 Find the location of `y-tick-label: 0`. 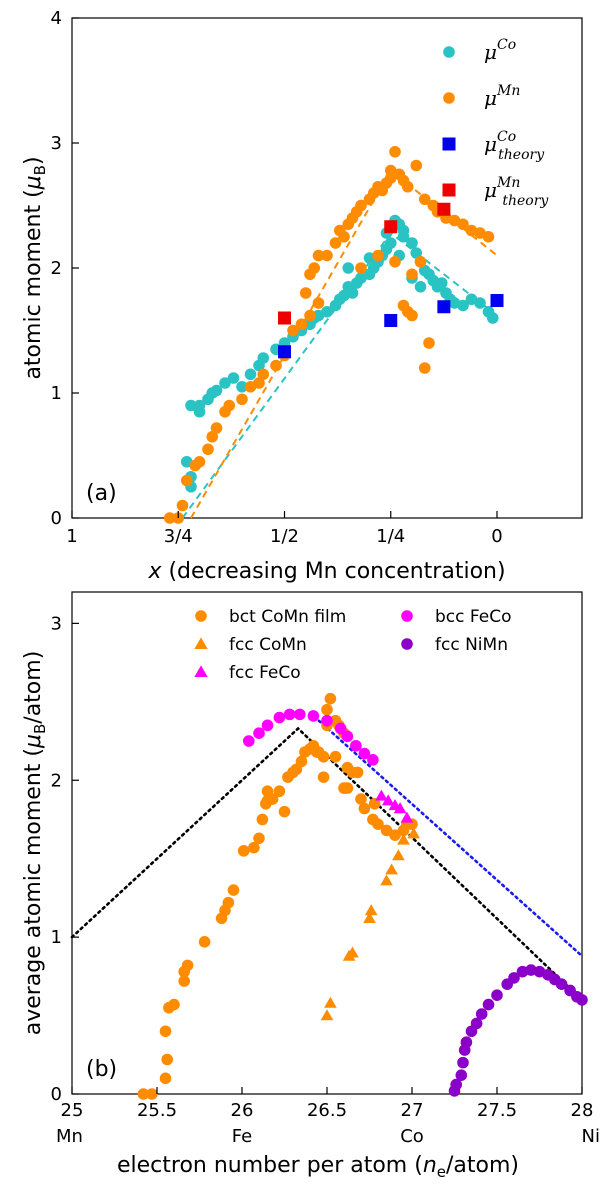

y-tick-label: 0 is located at coordinates (56, 1094).